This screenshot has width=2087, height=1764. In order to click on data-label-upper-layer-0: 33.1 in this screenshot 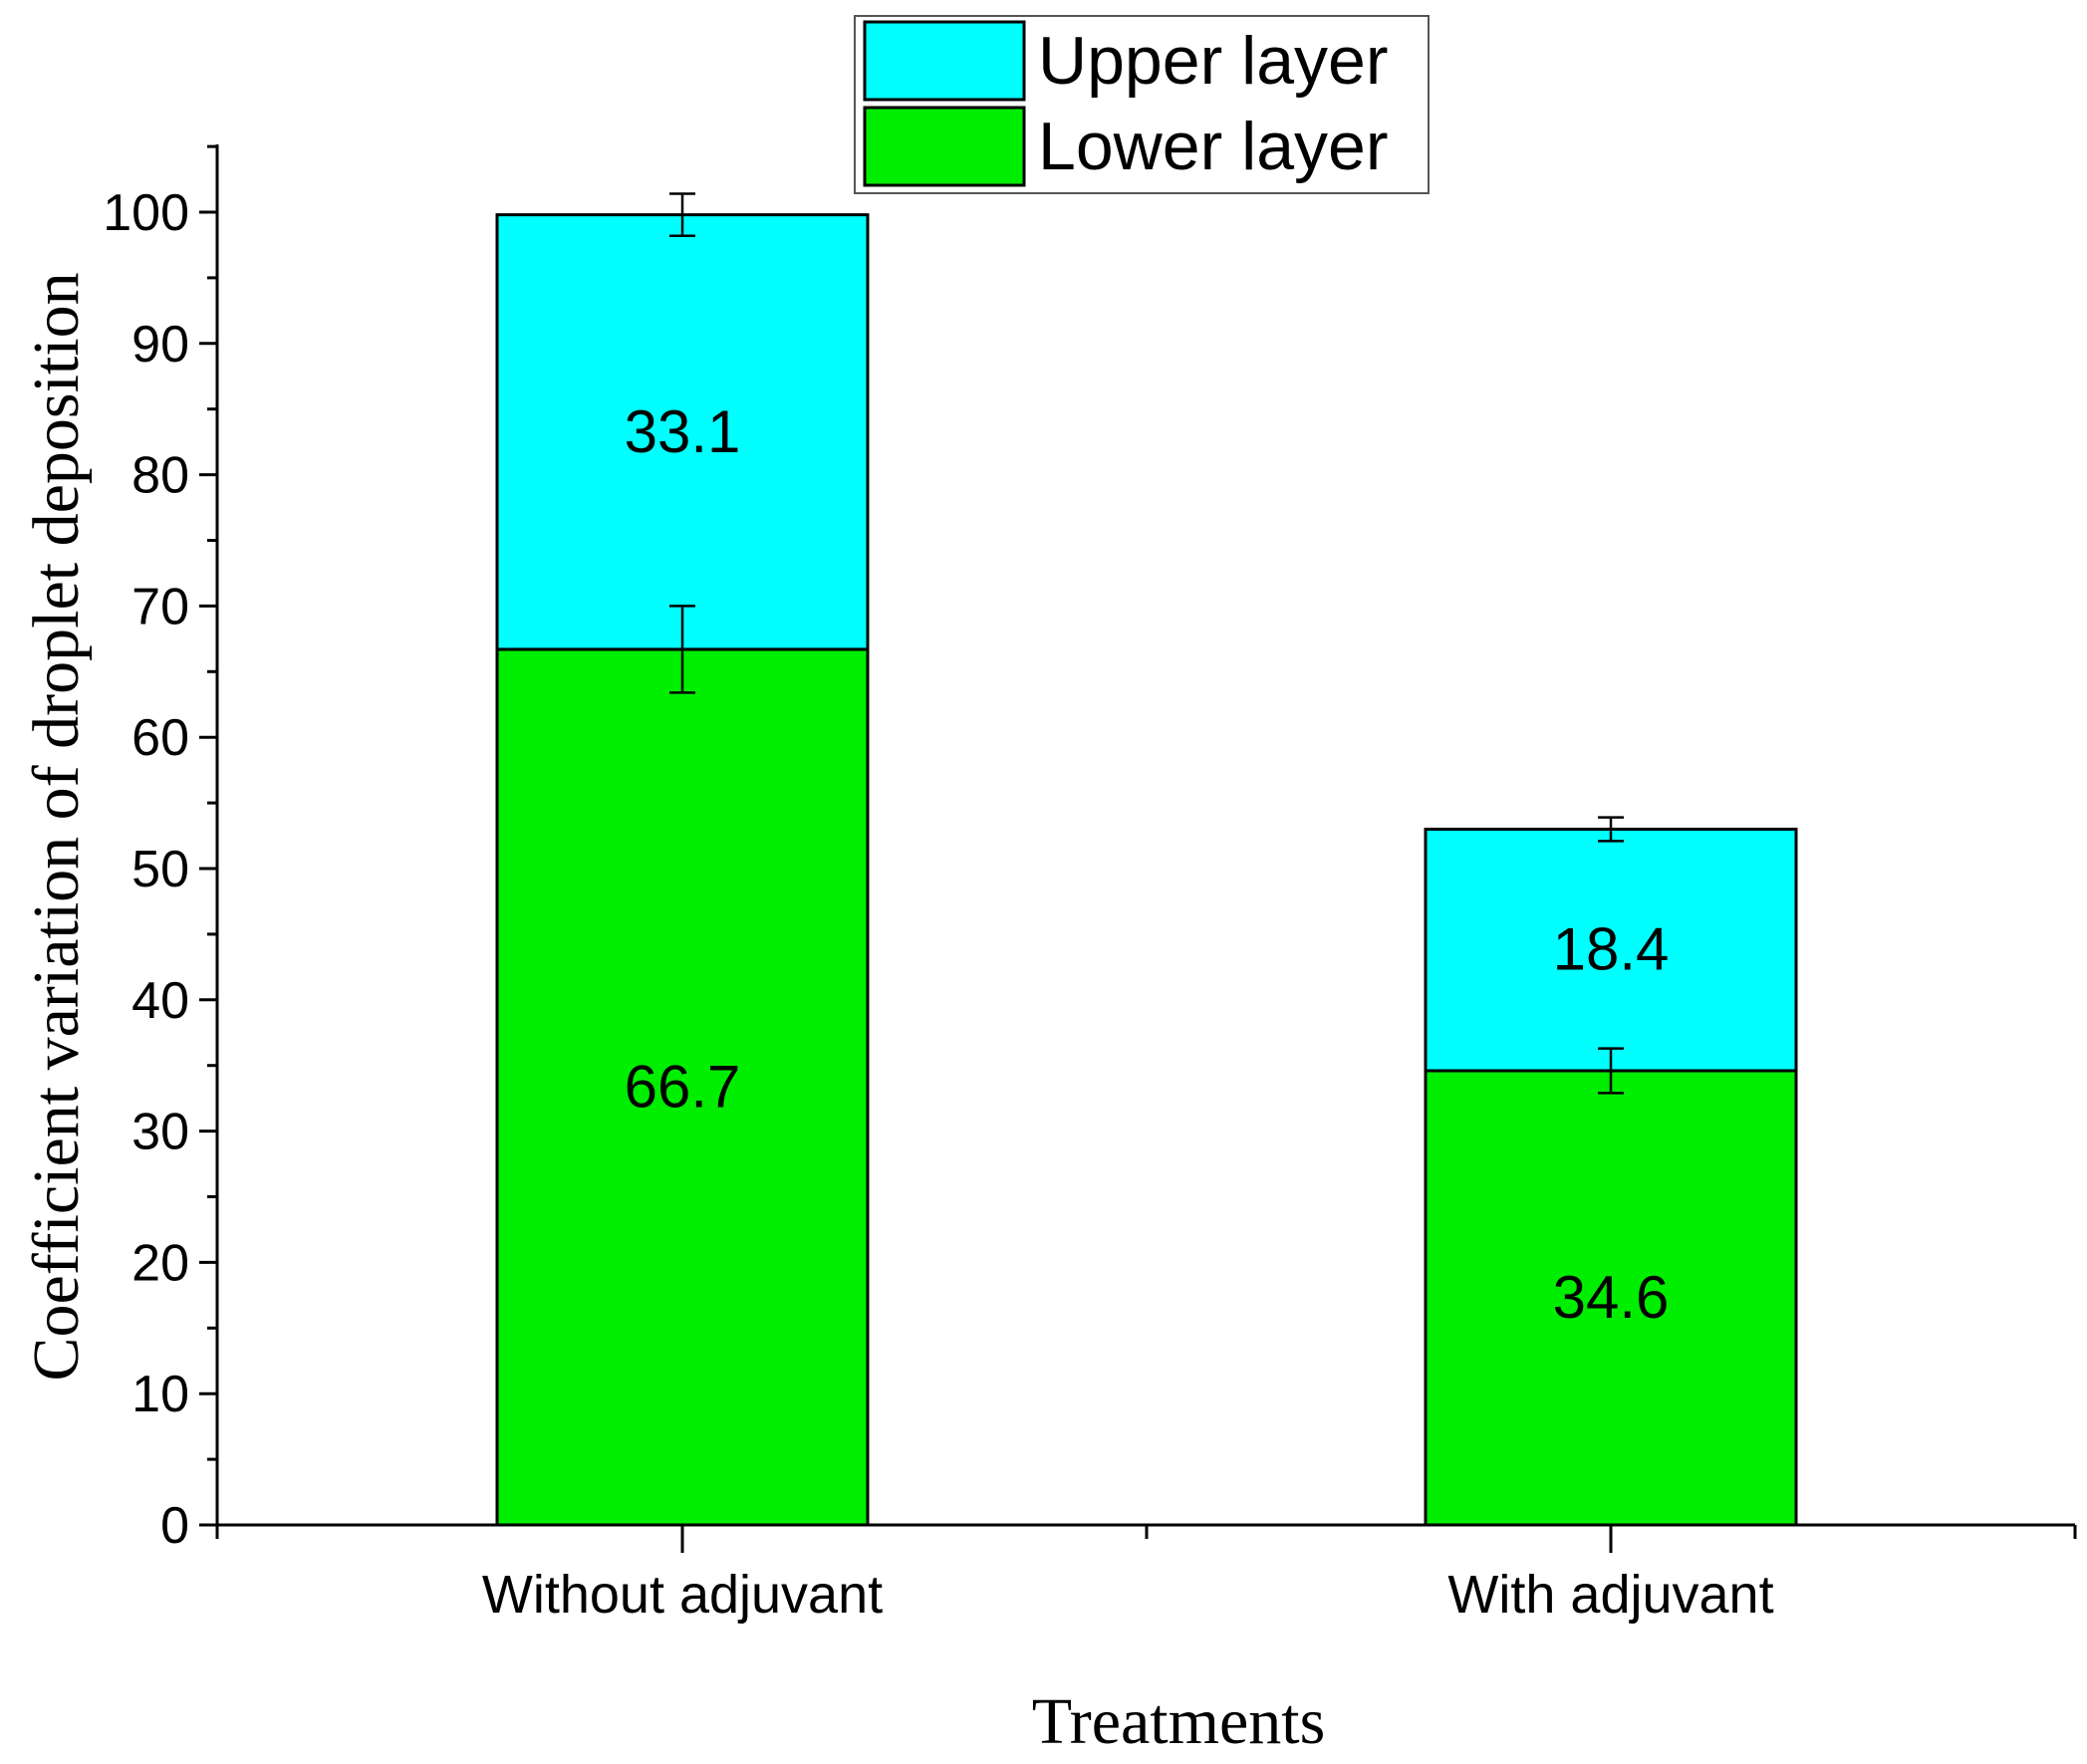, I will do `click(683, 431)`.